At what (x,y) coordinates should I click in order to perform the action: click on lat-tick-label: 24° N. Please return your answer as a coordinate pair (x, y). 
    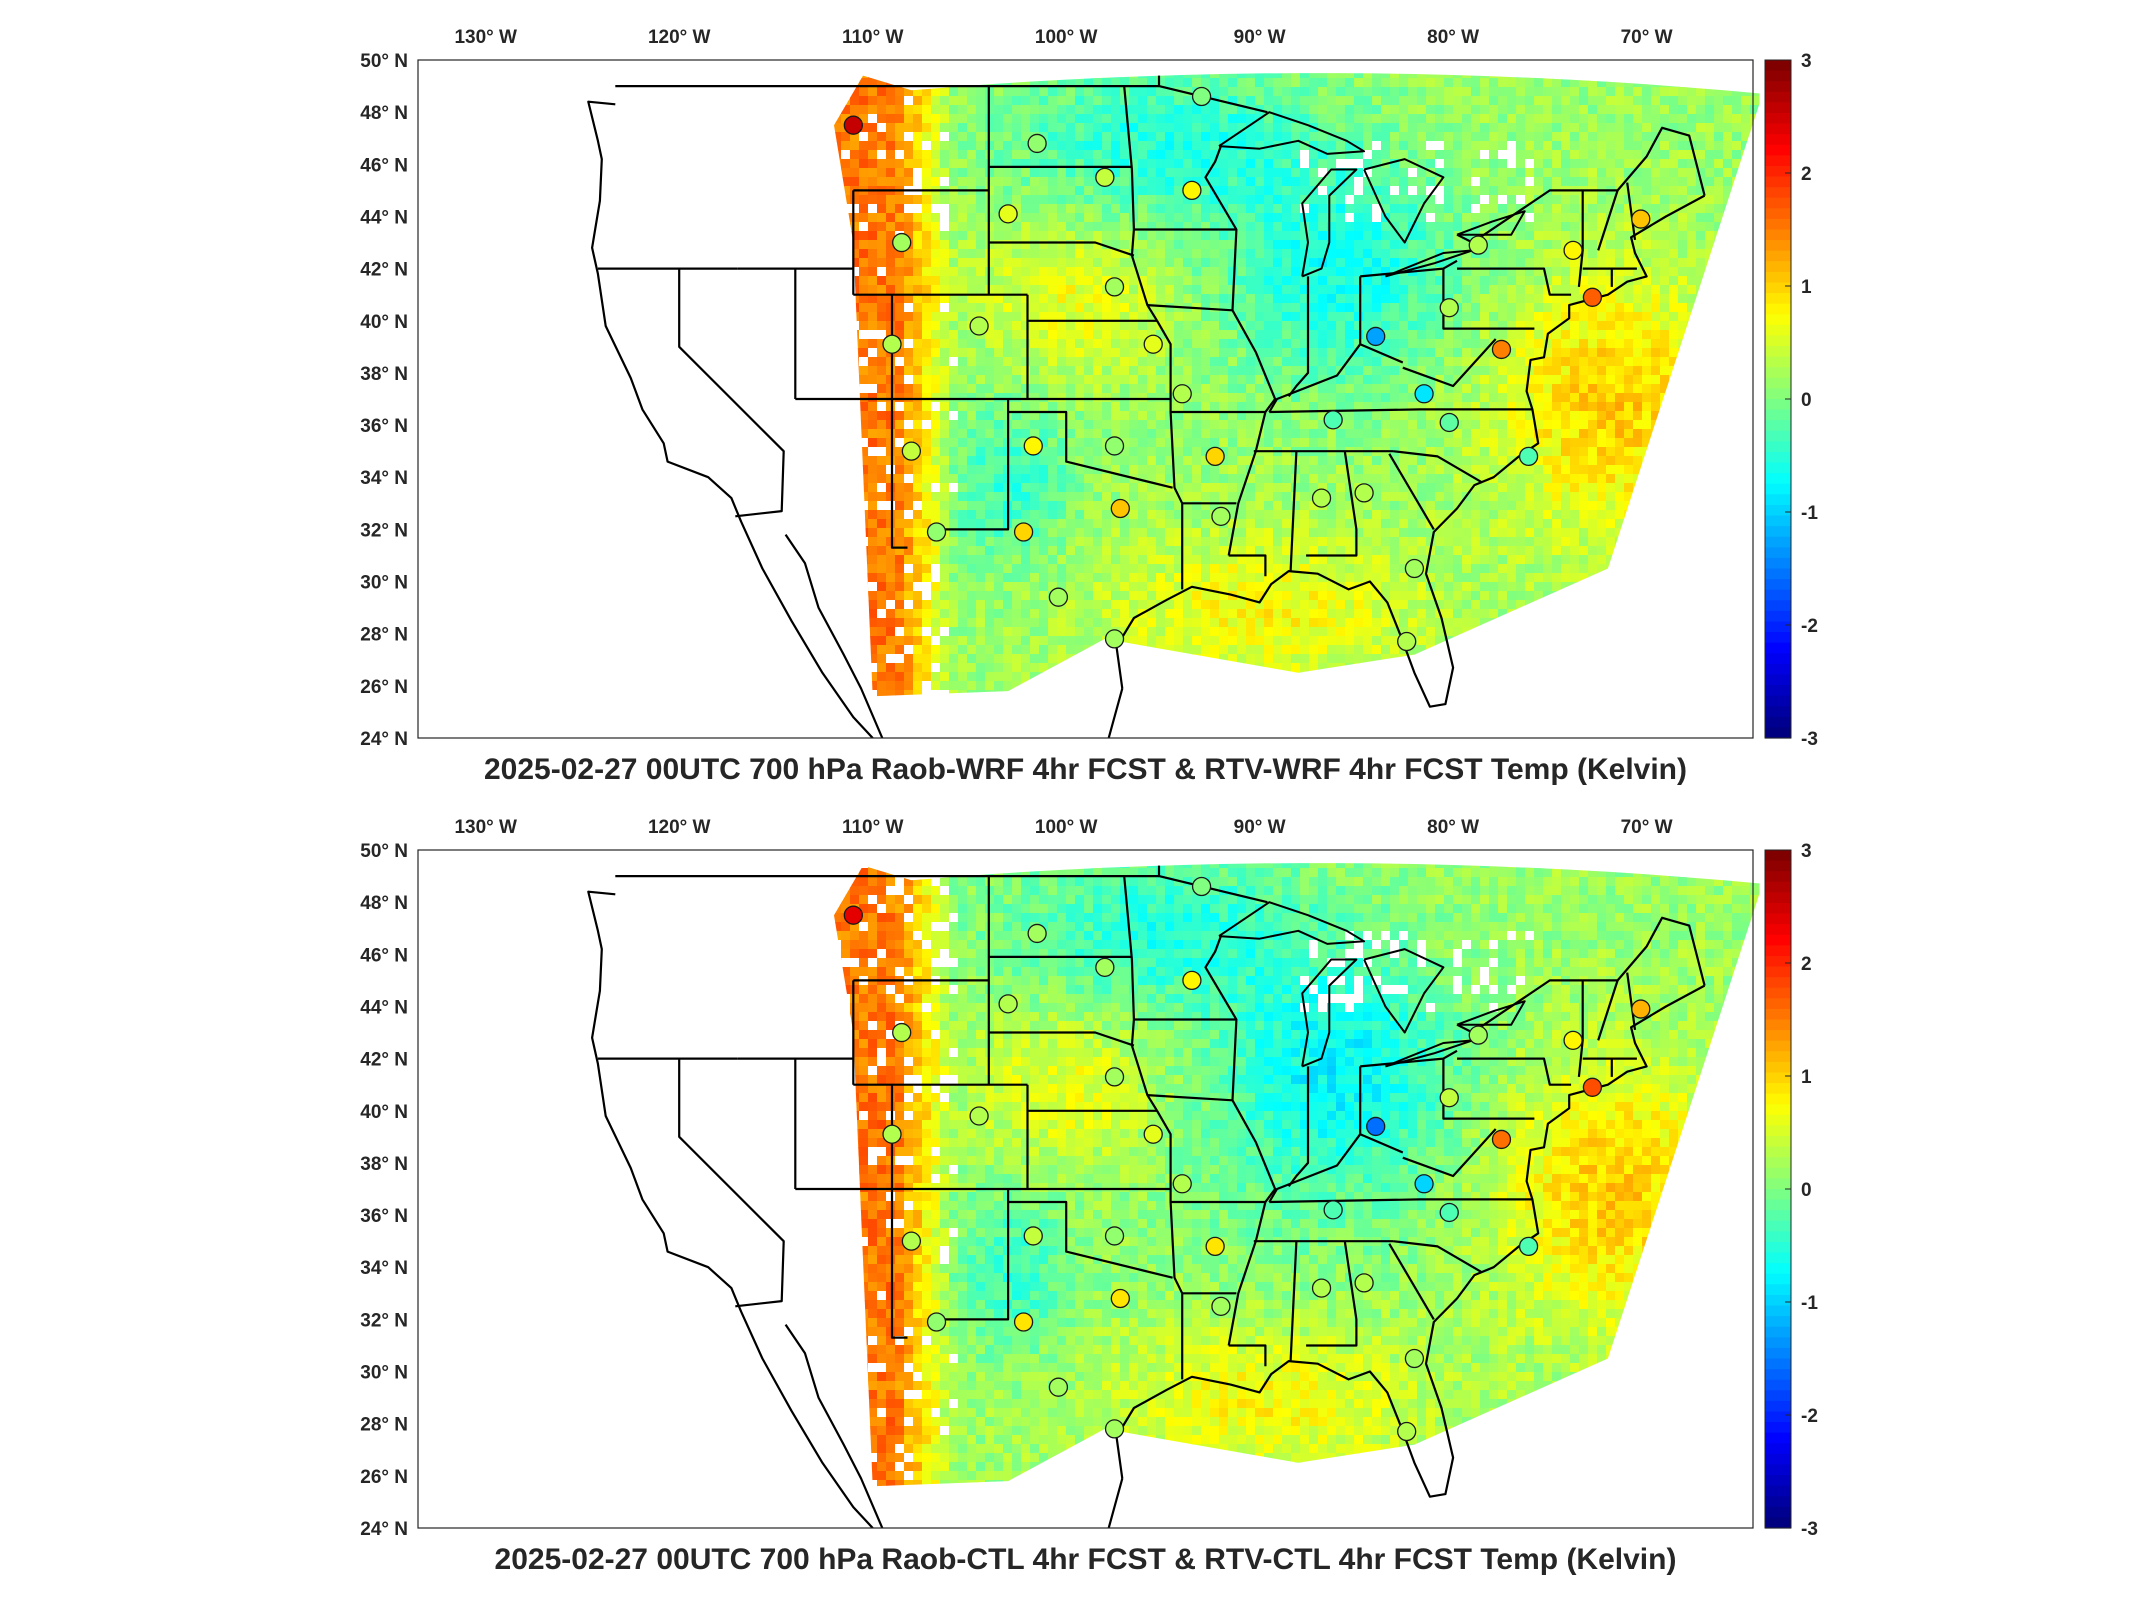
    Looking at the image, I should click on (384, 739).